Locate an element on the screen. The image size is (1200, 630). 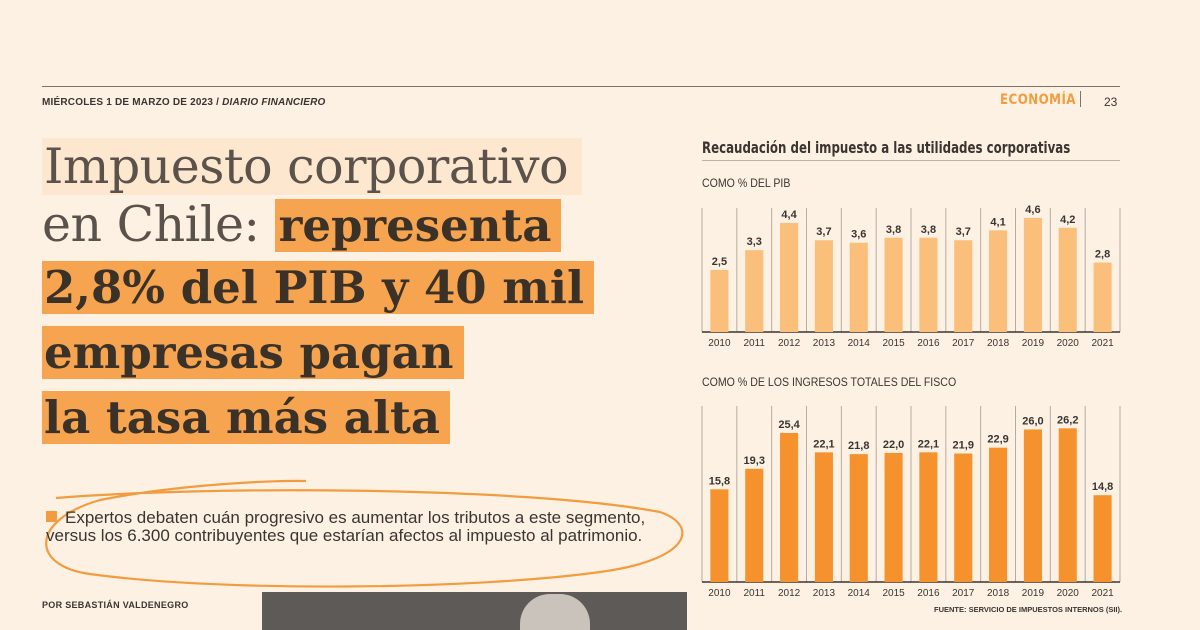
ingresos-value-label: 19,3 is located at coordinates (754, 461).